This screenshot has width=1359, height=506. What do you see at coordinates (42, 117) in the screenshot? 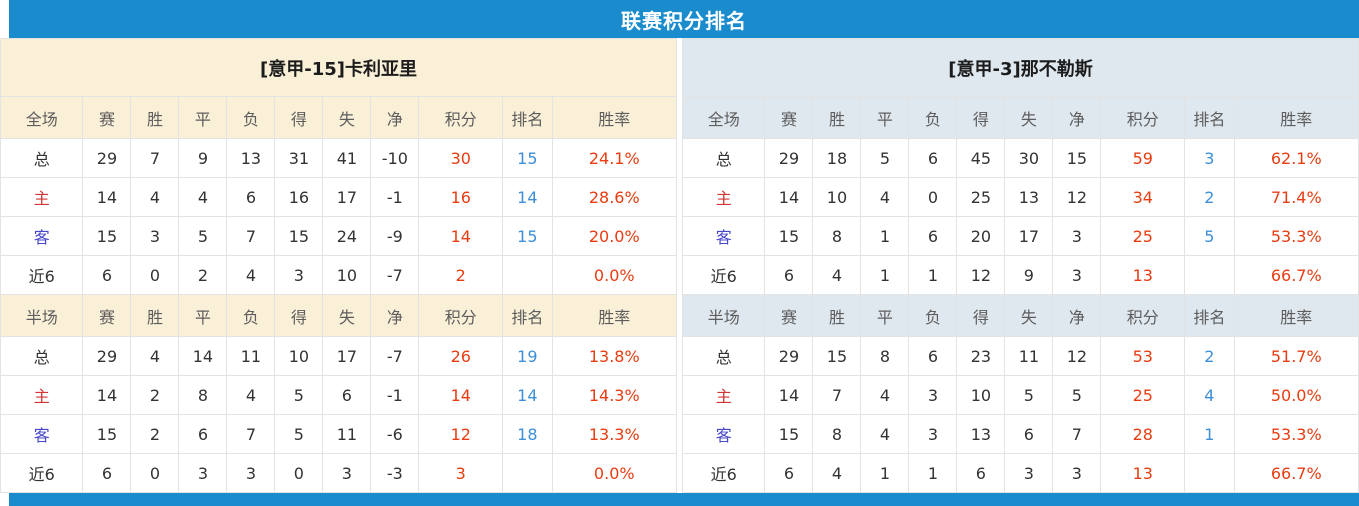
I see `scope-header: 全场` at bounding box center [42, 117].